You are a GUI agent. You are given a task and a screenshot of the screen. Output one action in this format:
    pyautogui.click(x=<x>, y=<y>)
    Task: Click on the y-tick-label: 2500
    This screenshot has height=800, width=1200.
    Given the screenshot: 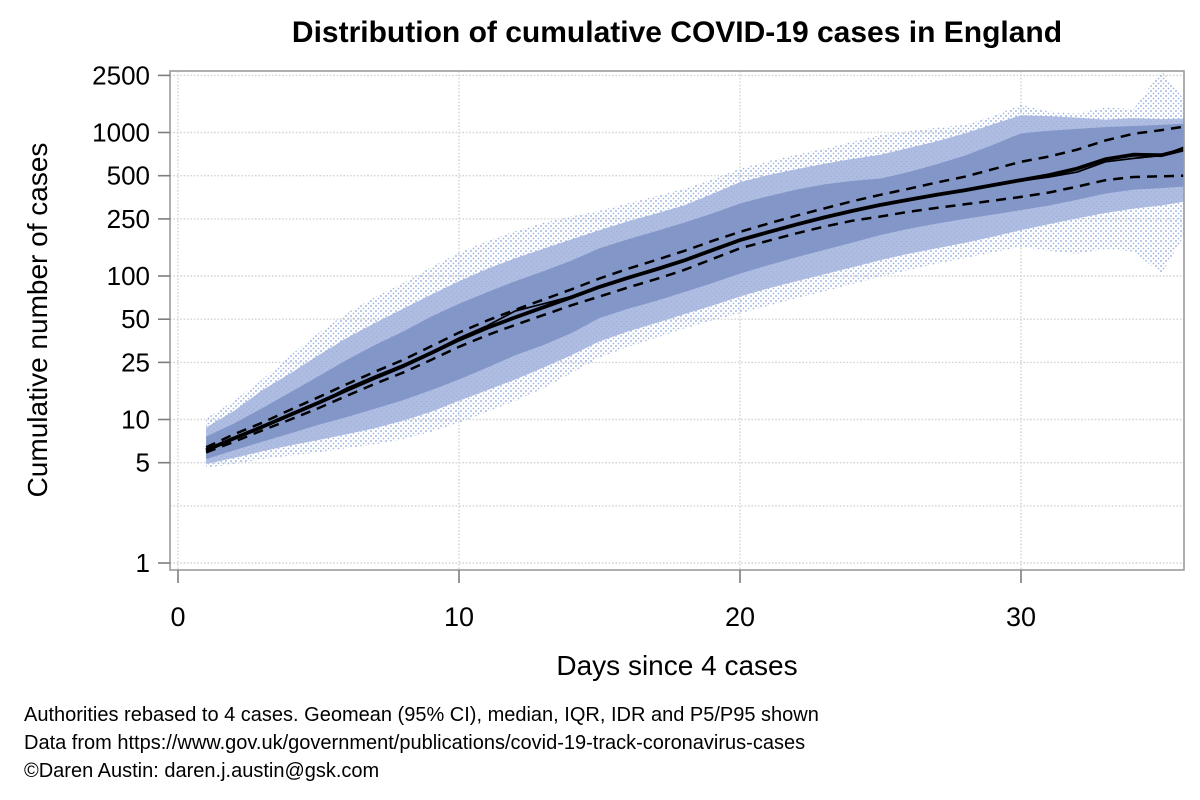 What is the action you would take?
    pyautogui.click(x=121, y=75)
    